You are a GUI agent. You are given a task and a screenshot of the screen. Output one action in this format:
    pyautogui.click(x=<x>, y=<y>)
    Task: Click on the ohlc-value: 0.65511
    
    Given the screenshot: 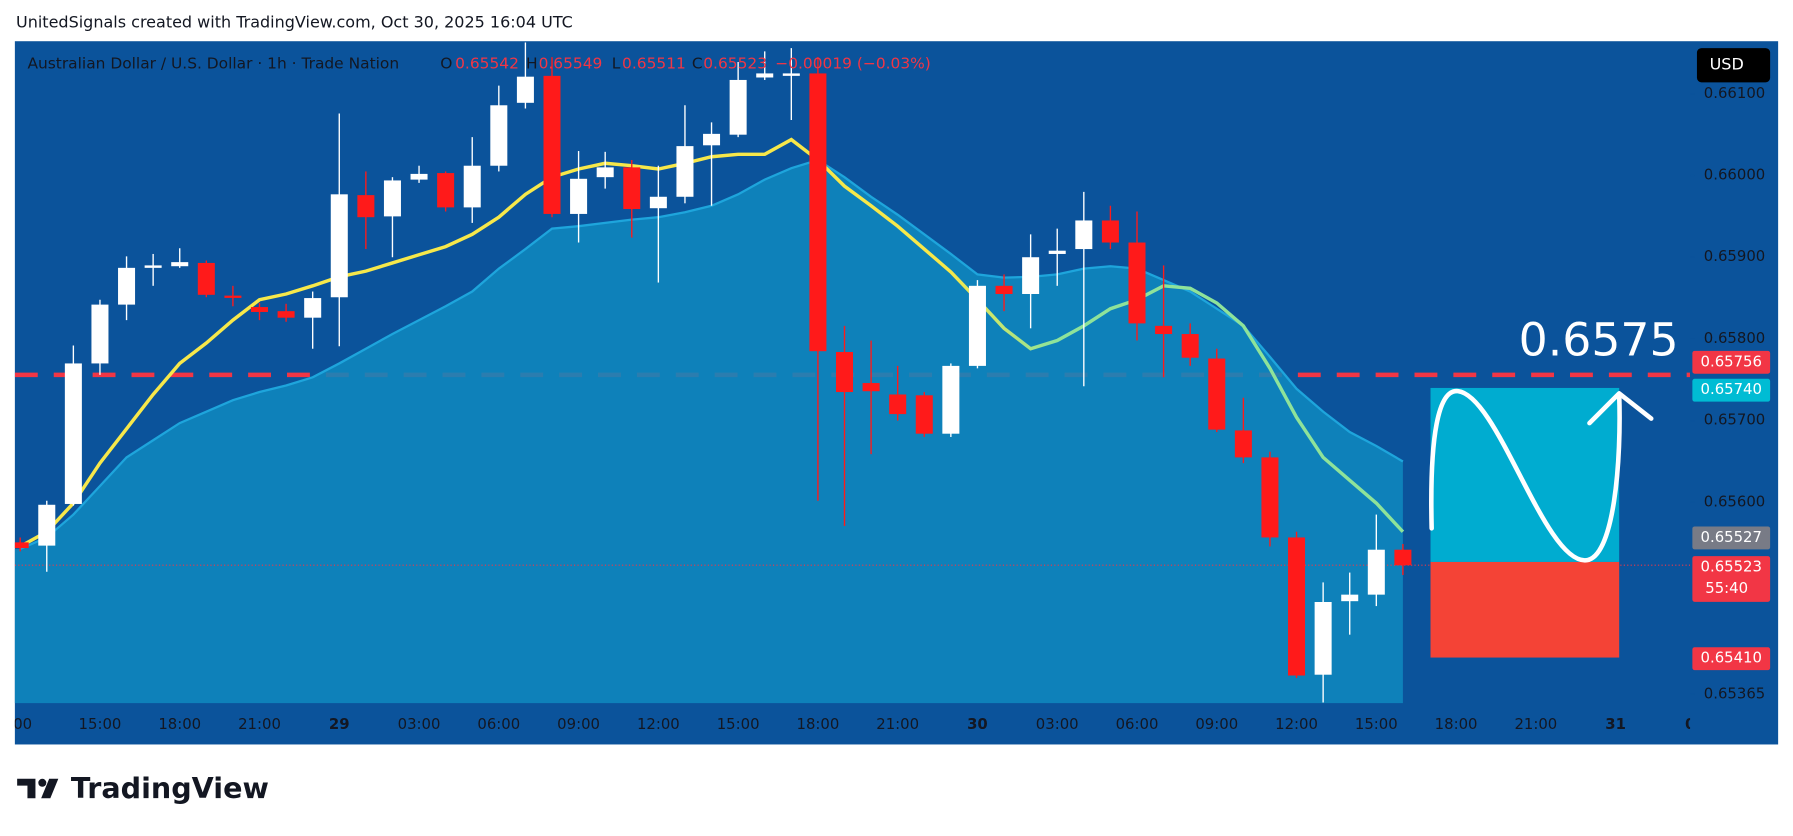 What is the action you would take?
    pyautogui.click(x=654, y=64)
    